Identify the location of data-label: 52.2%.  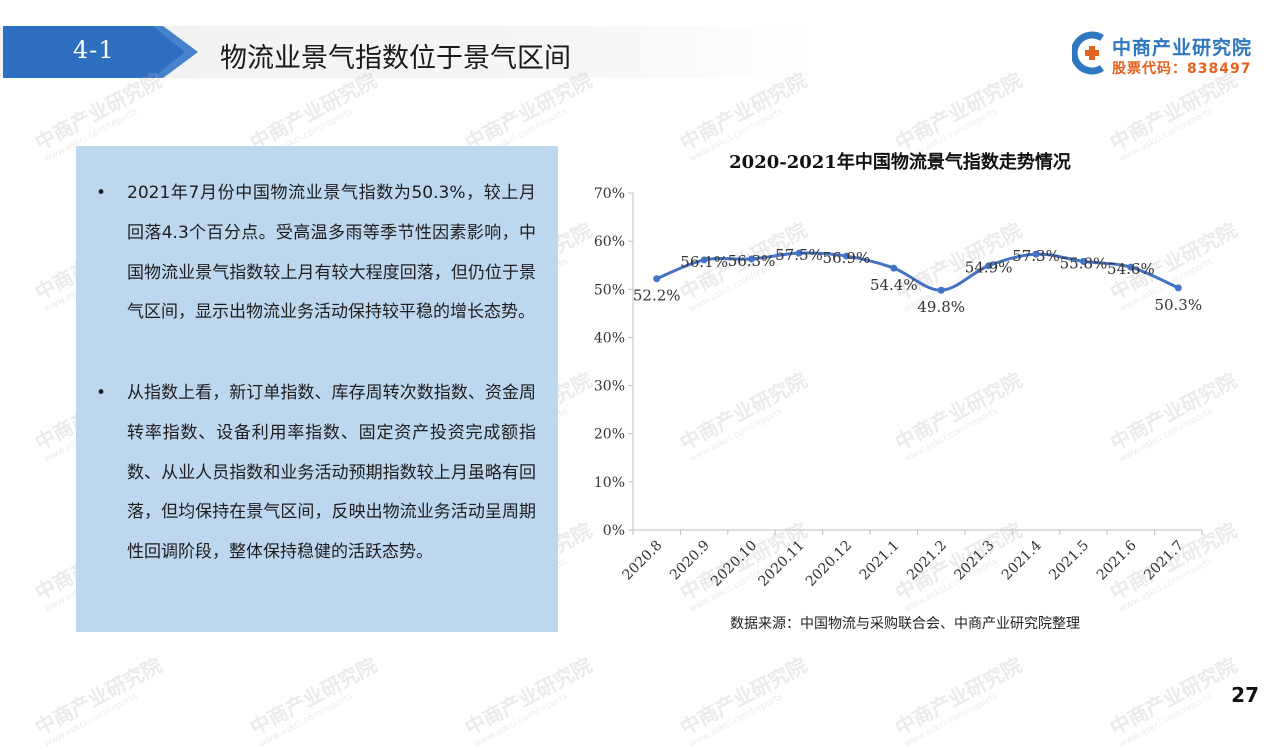
(657, 296).